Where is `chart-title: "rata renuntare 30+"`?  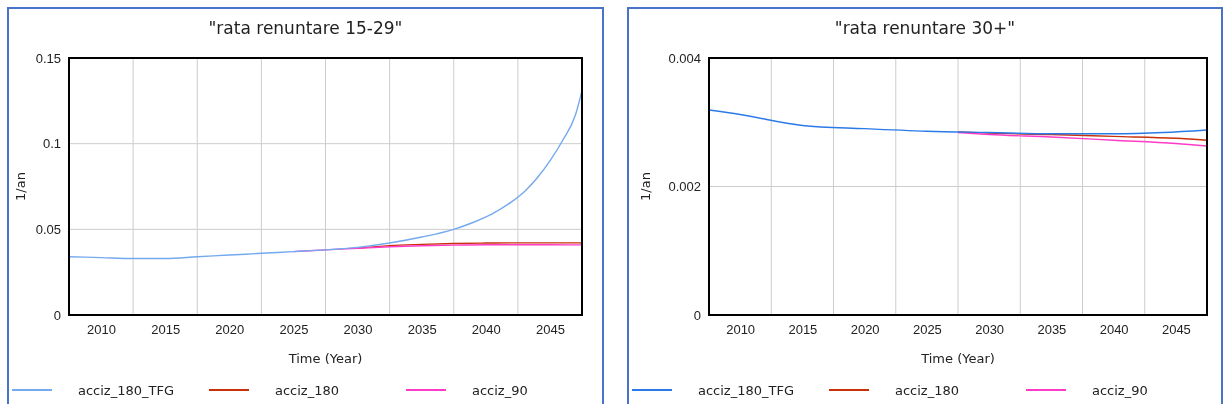 chart-title: "rata renuntare 30+" is located at coordinates (925, 28).